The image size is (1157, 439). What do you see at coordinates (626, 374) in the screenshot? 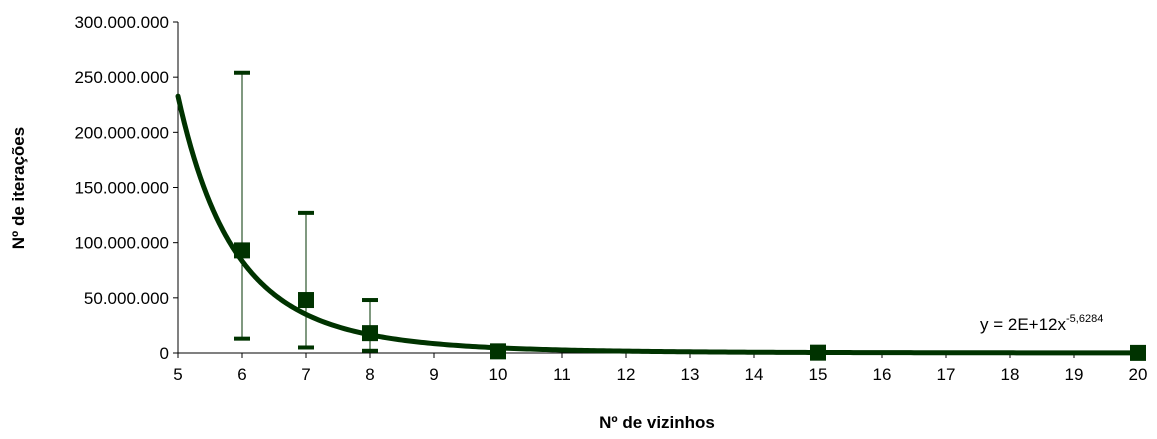
I see `x-tick-label: 12` at bounding box center [626, 374].